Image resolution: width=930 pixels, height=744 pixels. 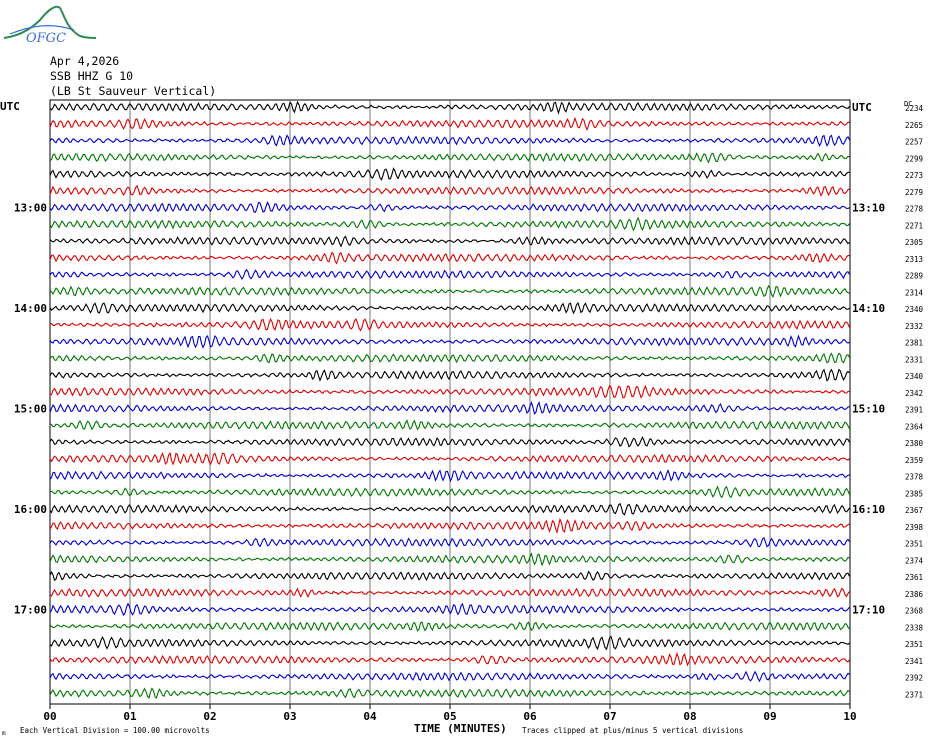 What do you see at coordinates (914, 611) in the screenshot?
I see `dc-offset-label: 2368` at bounding box center [914, 611].